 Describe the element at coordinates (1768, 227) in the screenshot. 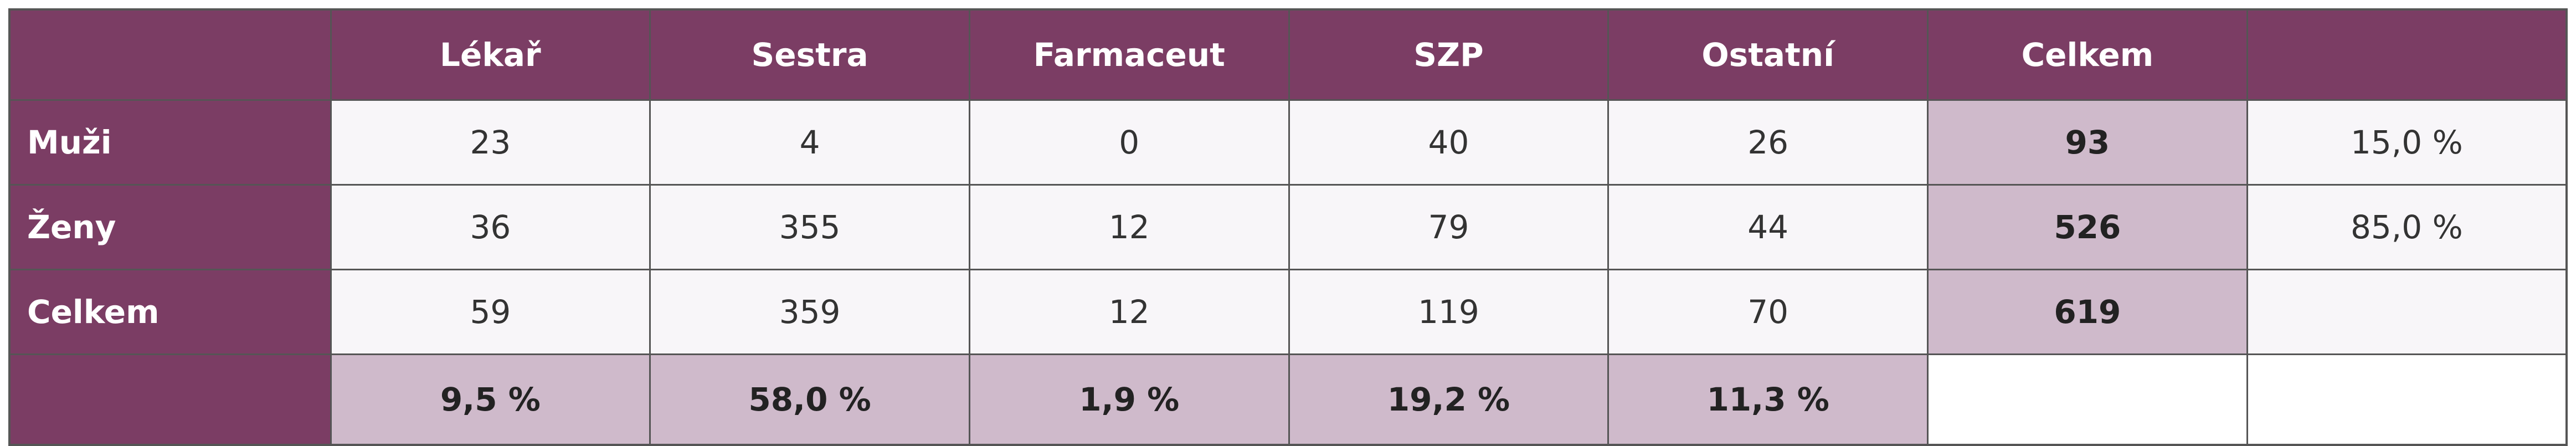

I see `value-cell: 44` at that location.